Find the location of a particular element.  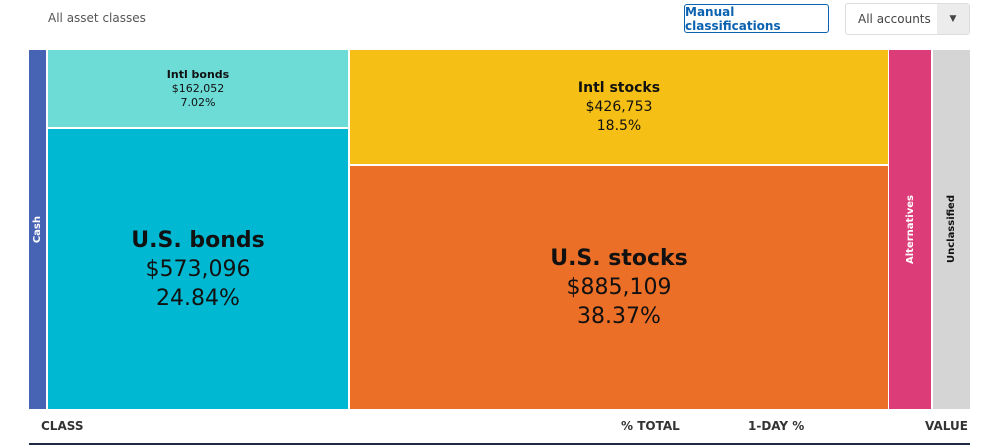

column-header-value: VALUE is located at coordinates (946, 426).